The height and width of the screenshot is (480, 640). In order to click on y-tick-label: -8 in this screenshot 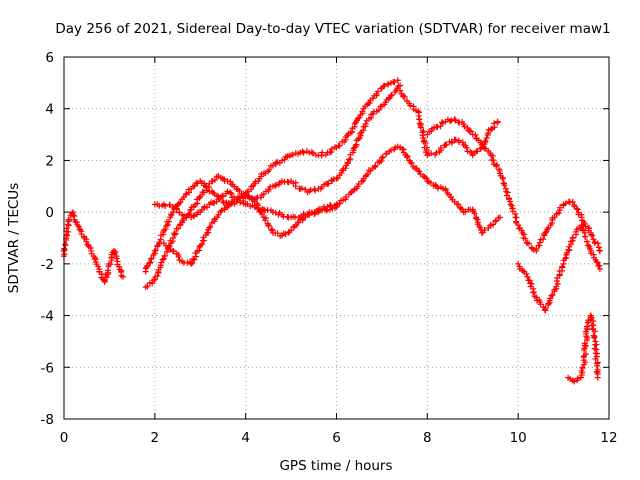, I will do `click(47, 420)`.